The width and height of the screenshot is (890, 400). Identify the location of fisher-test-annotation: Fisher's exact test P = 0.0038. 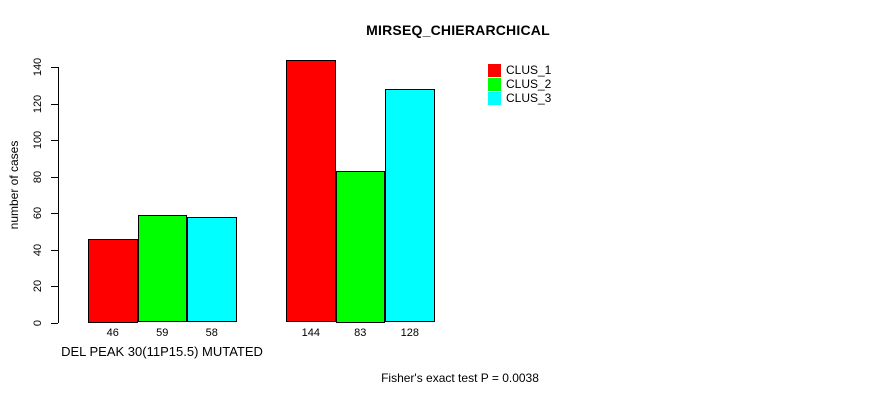
(460, 378).